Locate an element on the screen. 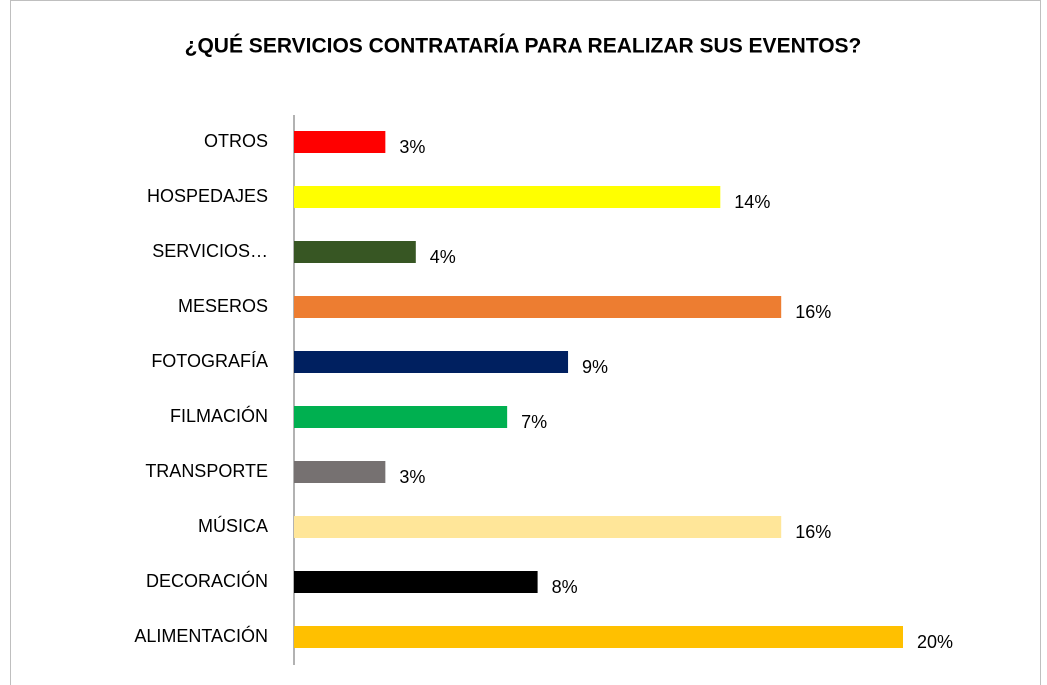 Image resolution: width=1047 pixels, height=685 pixels. y-tick-label: OTROS is located at coordinates (236, 141).